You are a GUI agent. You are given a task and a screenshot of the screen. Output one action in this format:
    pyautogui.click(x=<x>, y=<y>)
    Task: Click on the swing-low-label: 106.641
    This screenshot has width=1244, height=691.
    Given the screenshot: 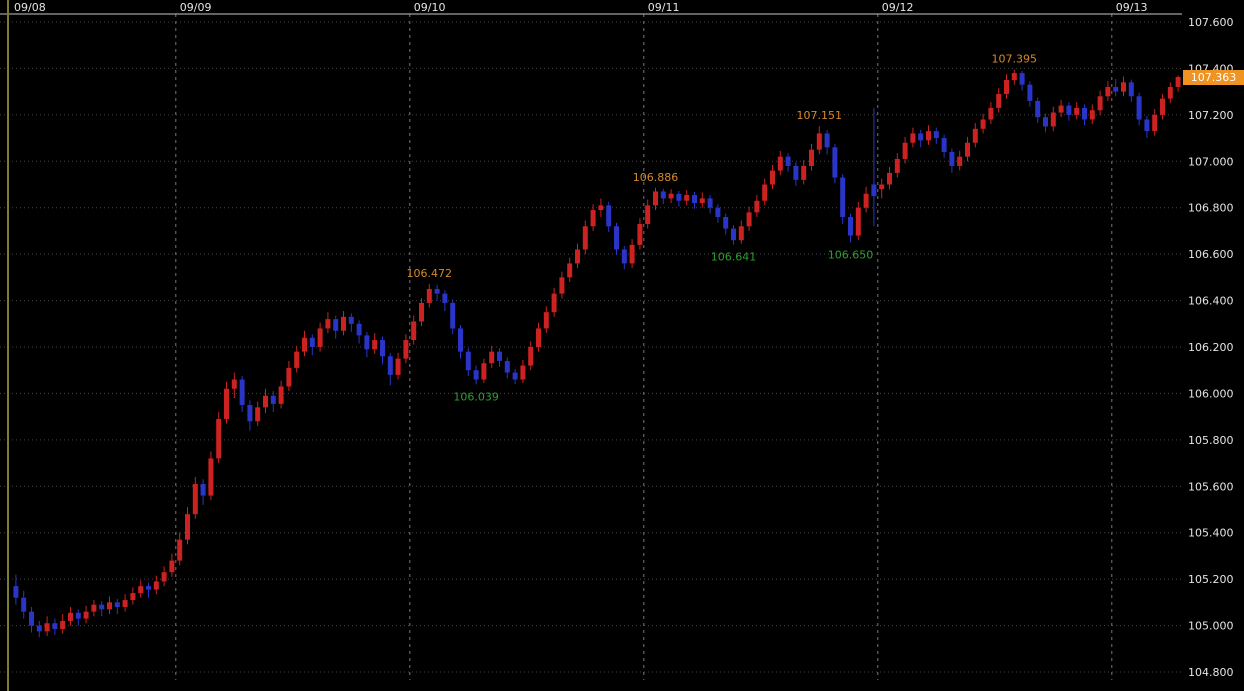 What is the action you would take?
    pyautogui.click(x=734, y=257)
    